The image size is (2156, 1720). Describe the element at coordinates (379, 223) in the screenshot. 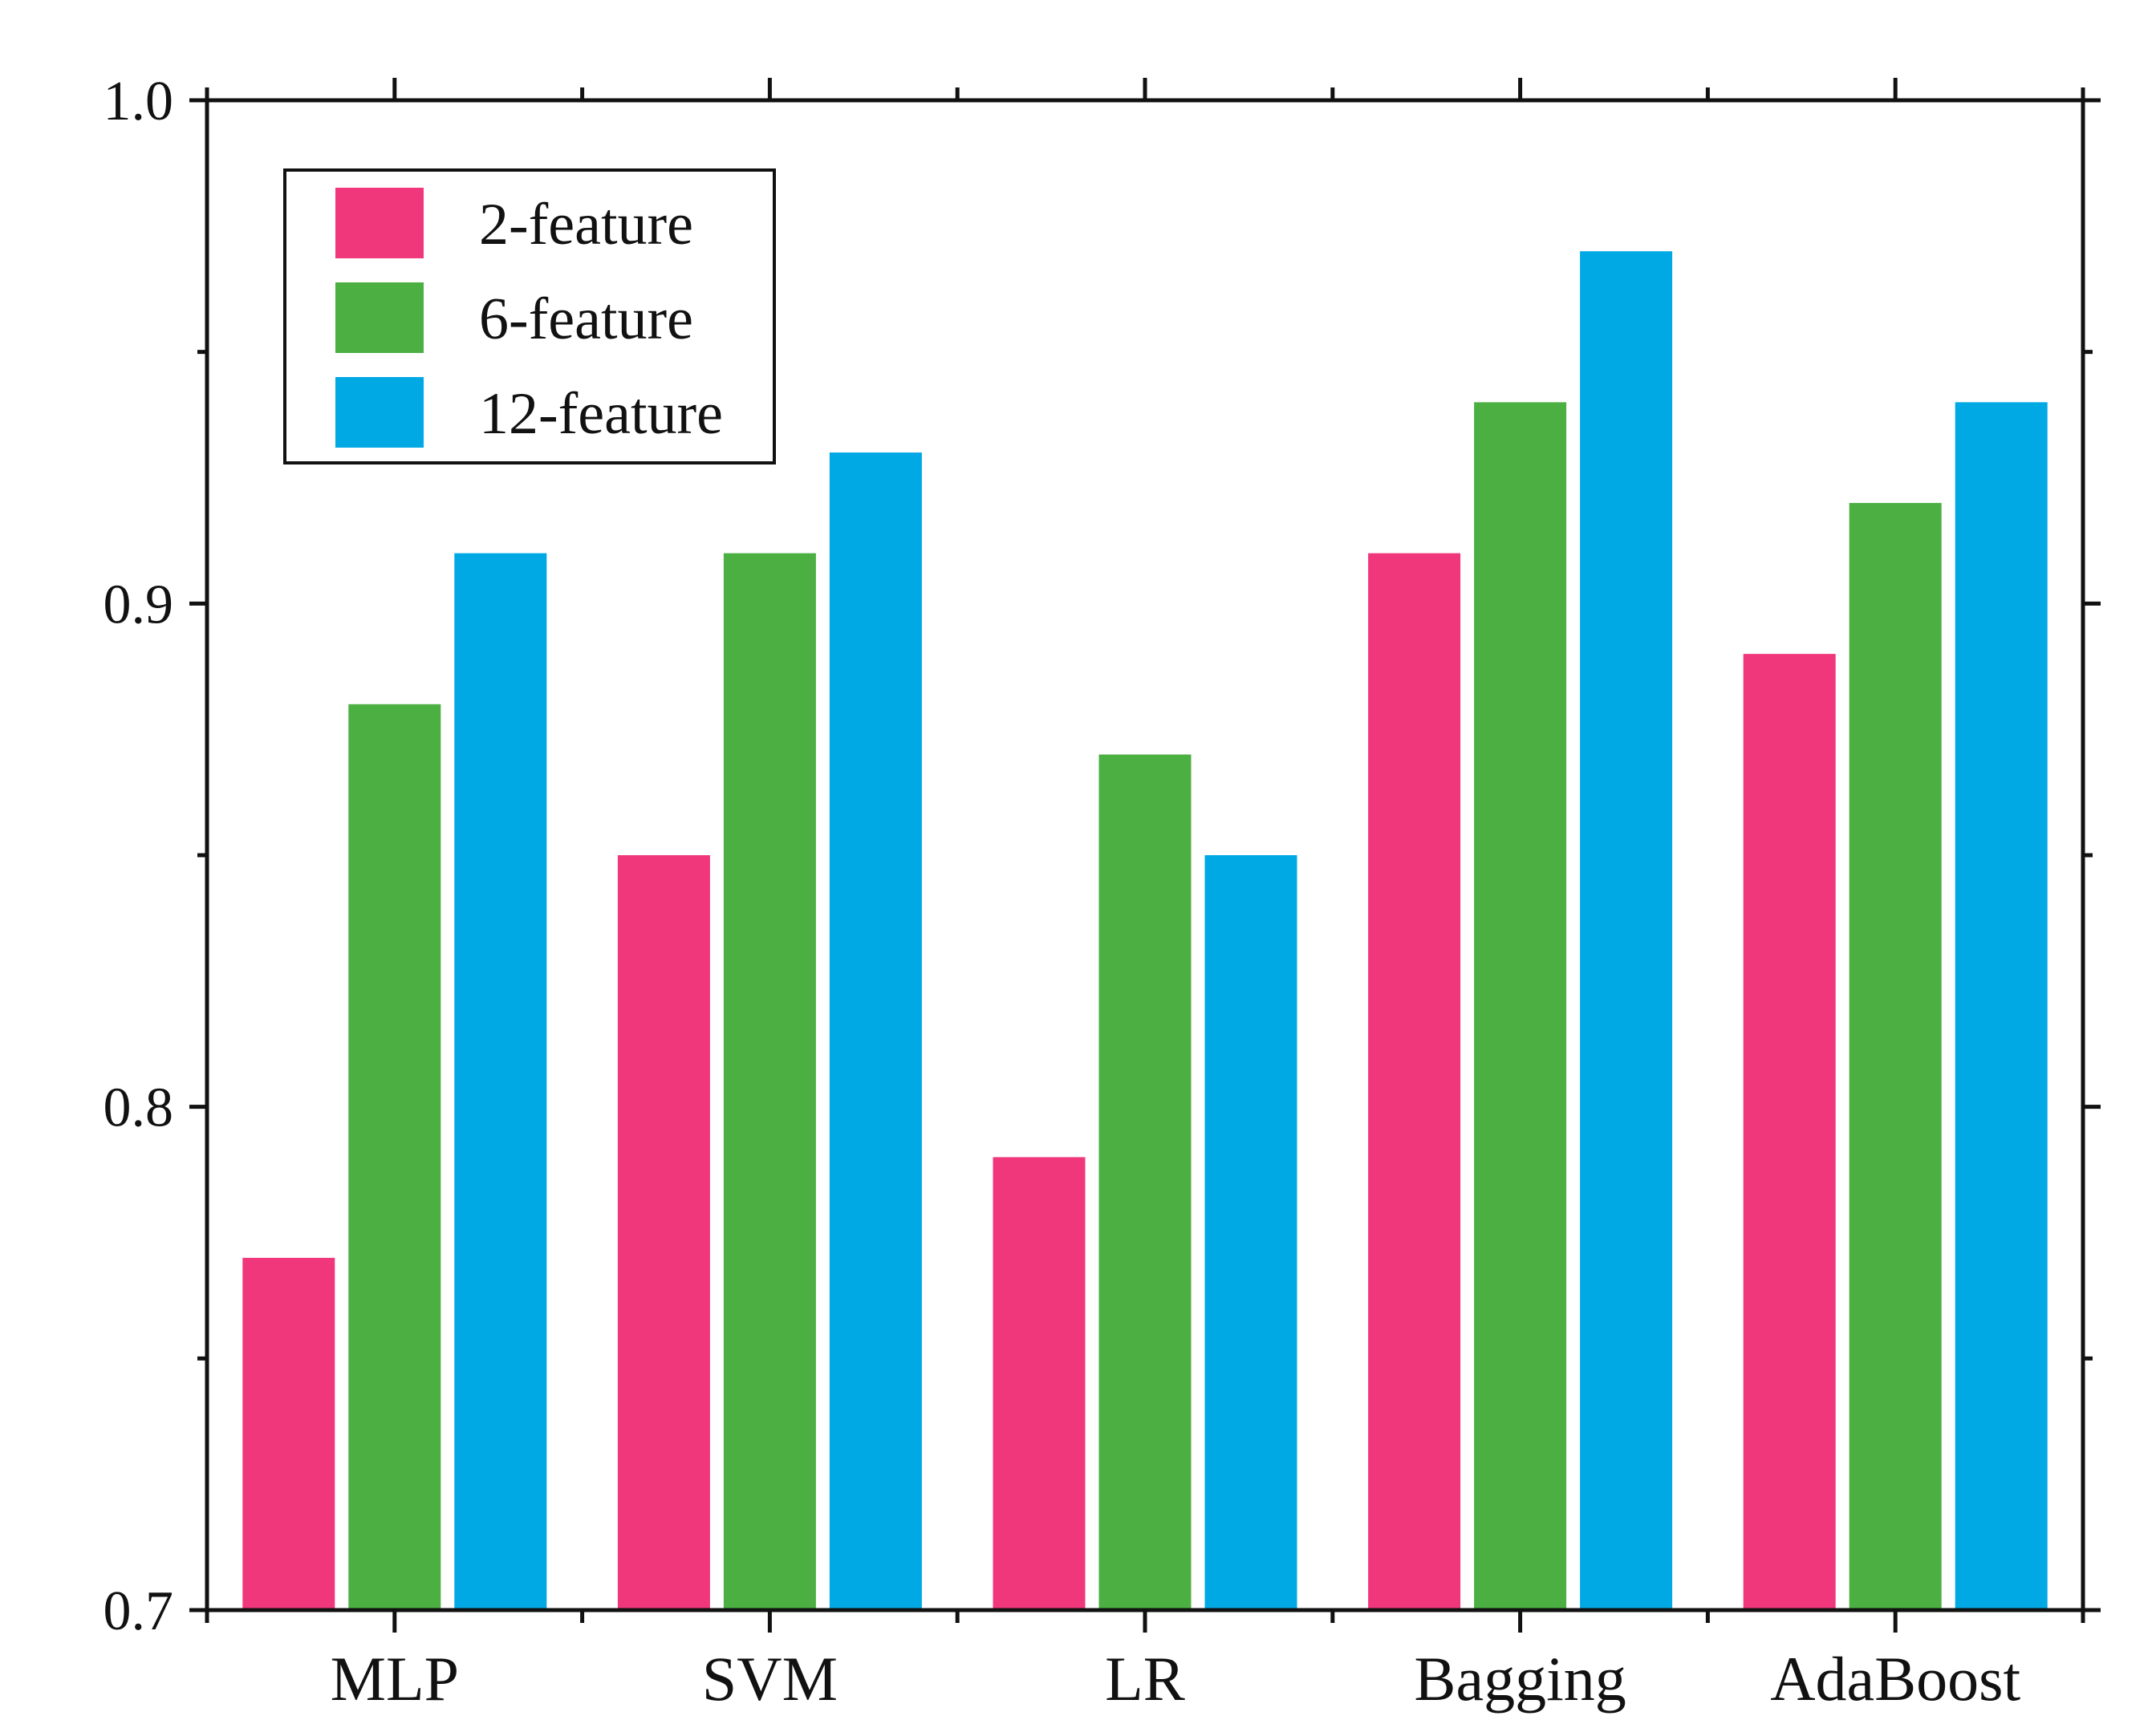

I see `legend-swatch-2-feature` at that location.